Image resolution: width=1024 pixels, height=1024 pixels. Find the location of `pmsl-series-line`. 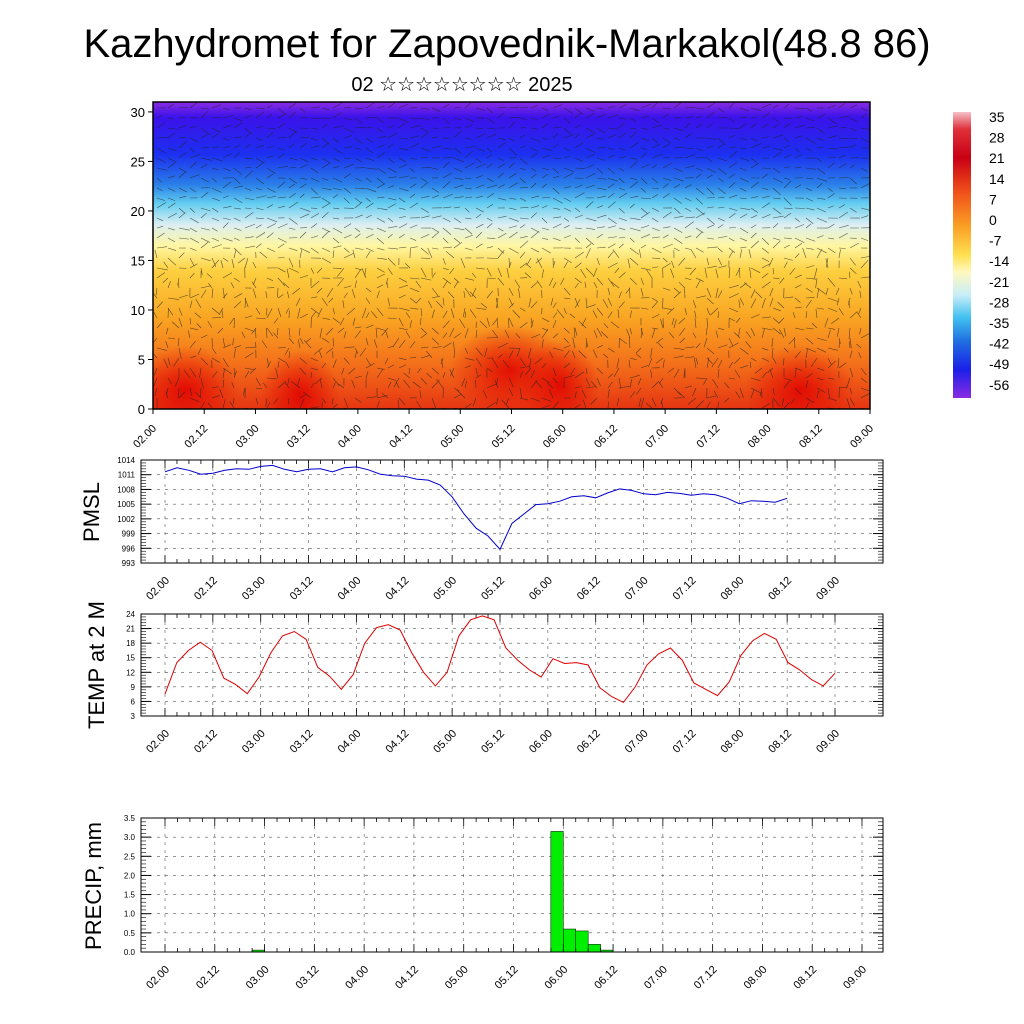

pmsl-series-line is located at coordinates (476, 507).